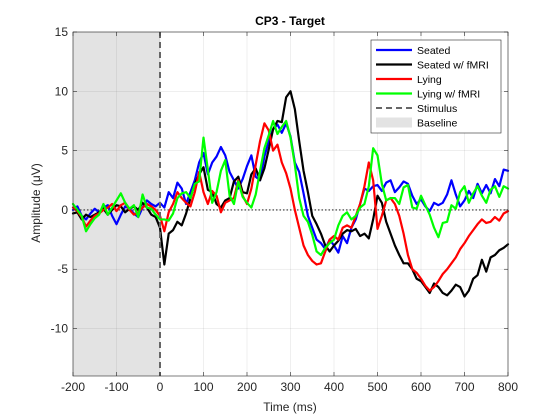 The height and width of the screenshot is (420, 560). What do you see at coordinates (437, 109) in the screenshot?
I see `legend-label-stimulus: Stimulus` at bounding box center [437, 109].